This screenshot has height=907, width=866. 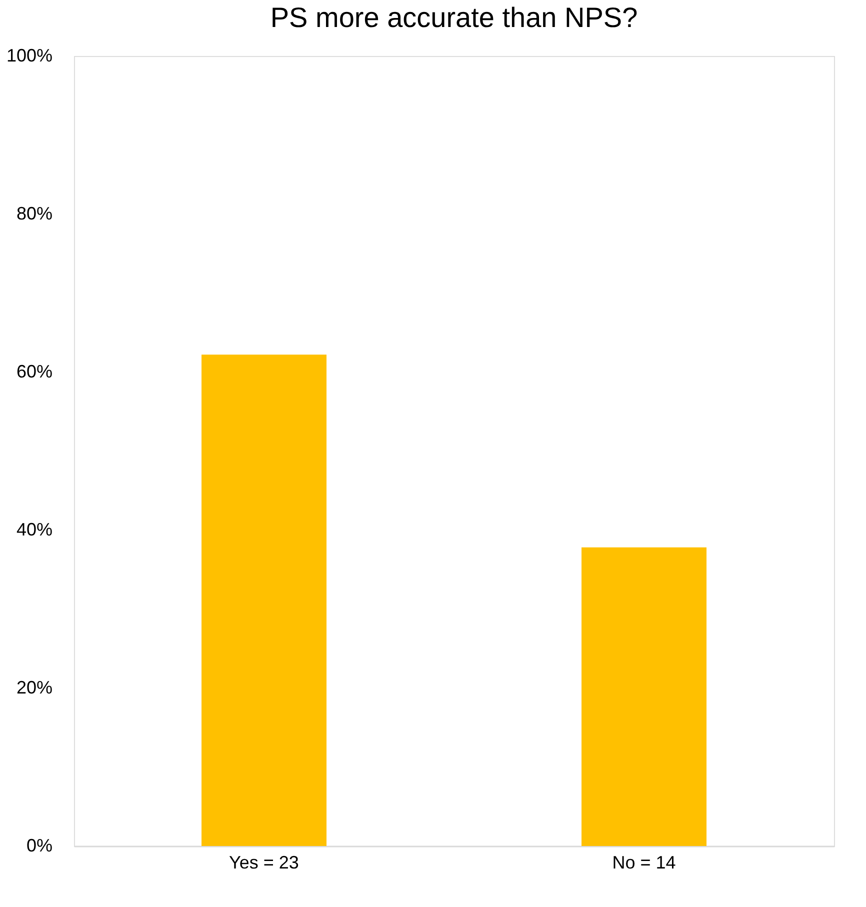 I want to click on y-tick-label: 0%, so click(x=39, y=846).